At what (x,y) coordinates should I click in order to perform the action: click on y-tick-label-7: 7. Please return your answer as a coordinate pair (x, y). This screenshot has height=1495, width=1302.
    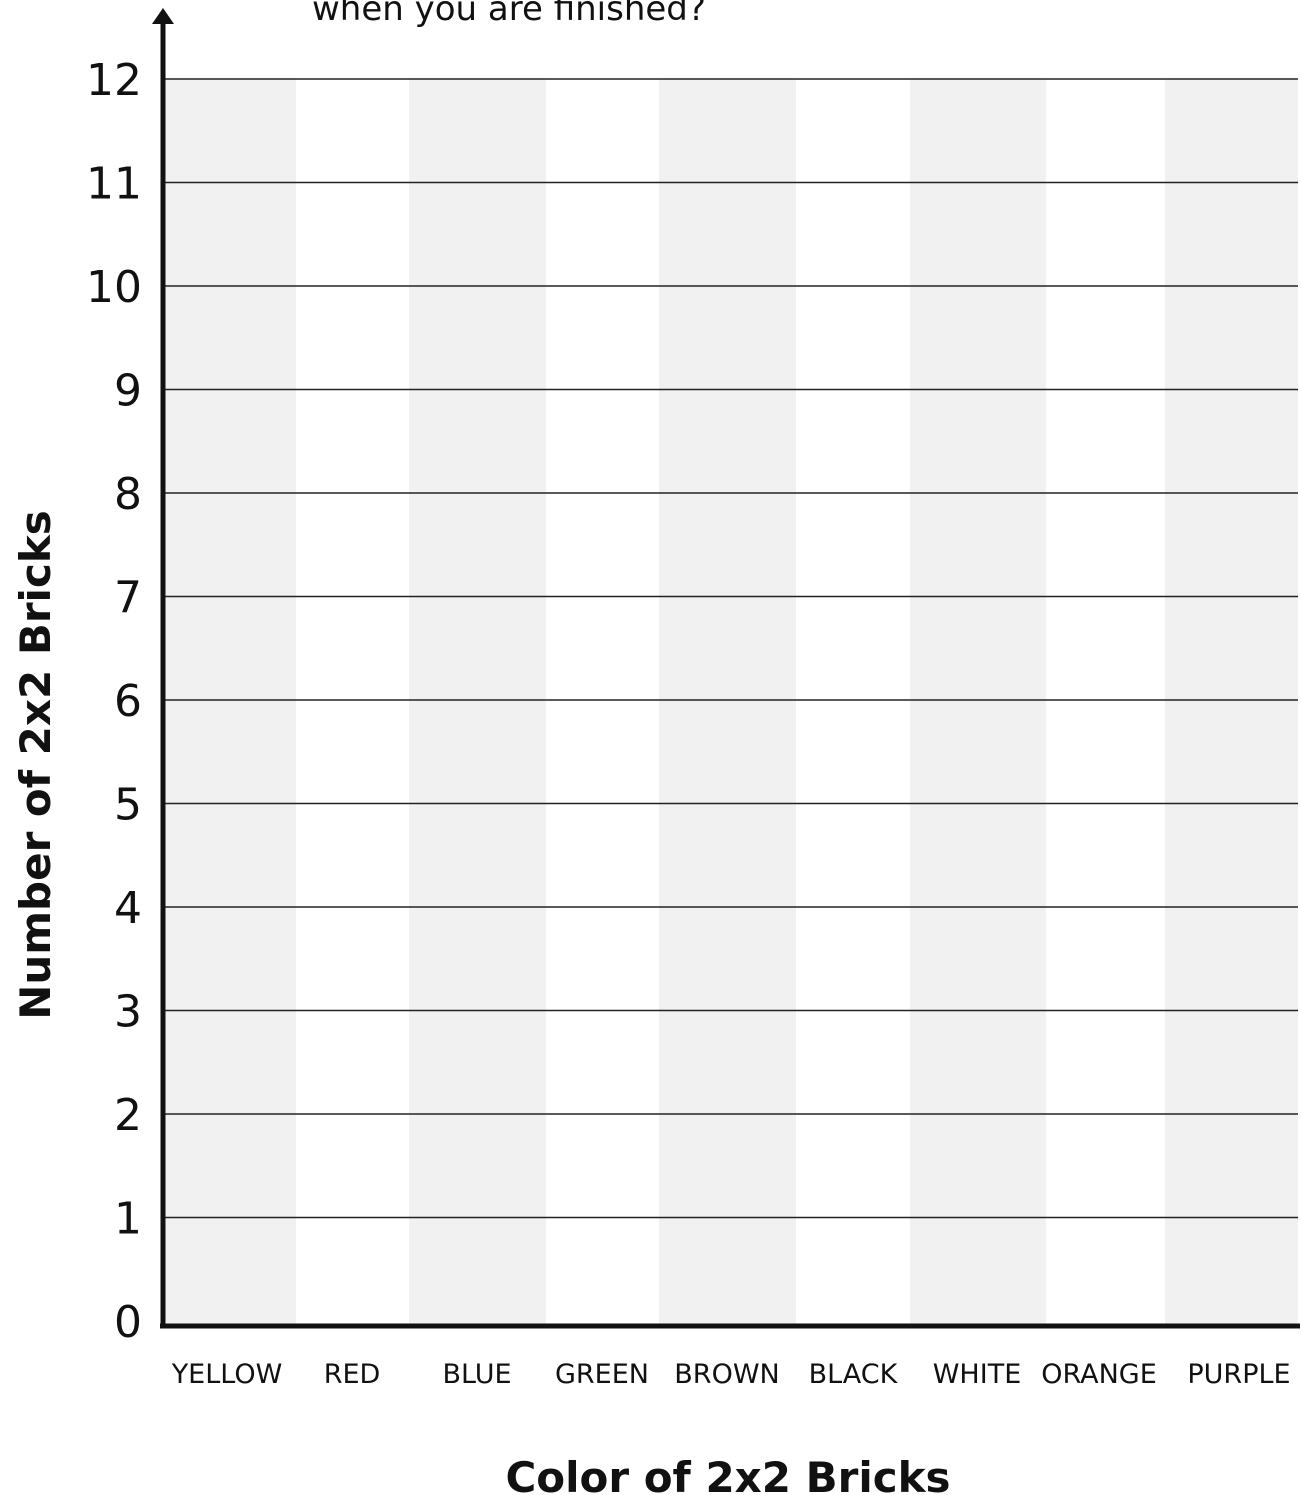
    Looking at the image, I should click on (128, 598).